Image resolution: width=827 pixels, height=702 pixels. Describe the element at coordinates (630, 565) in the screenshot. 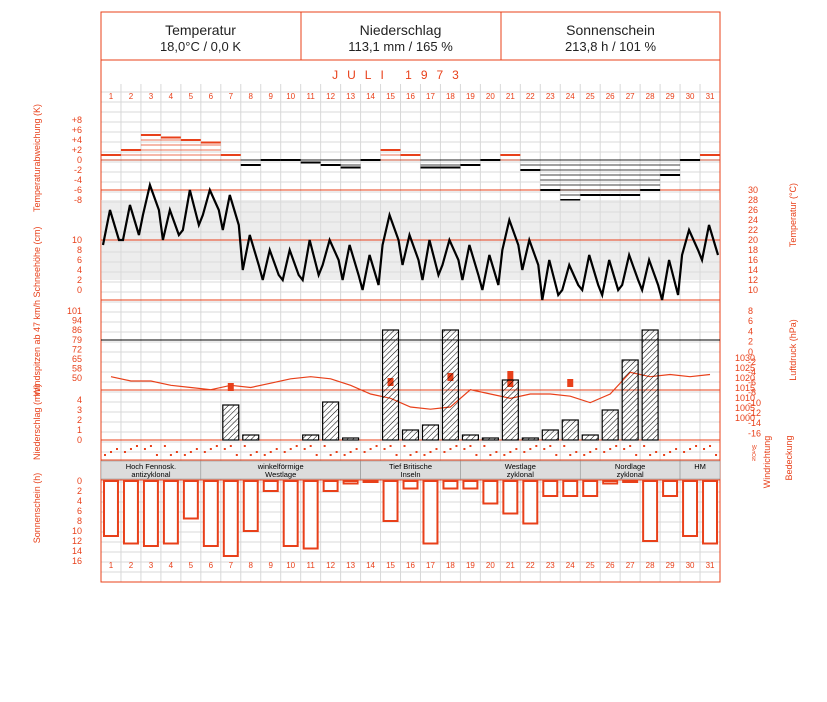

I see `day-label-bottom: 27` at that location.